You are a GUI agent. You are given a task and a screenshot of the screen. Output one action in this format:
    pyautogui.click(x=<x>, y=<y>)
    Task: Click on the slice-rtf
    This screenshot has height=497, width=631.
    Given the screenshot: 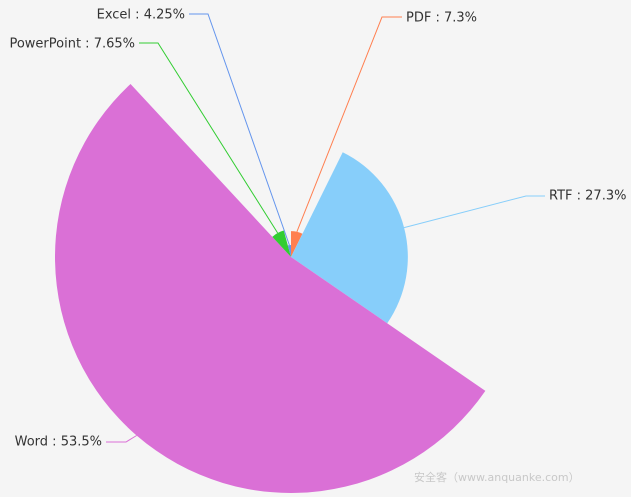 What is the action you would take?
    pyautogui.click(x=349, y=238)
    